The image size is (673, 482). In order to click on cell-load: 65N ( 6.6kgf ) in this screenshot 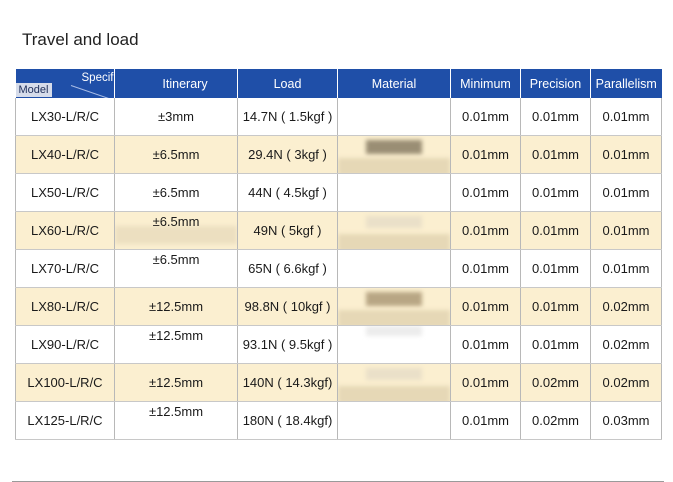, I will do `click(287, 268)`.